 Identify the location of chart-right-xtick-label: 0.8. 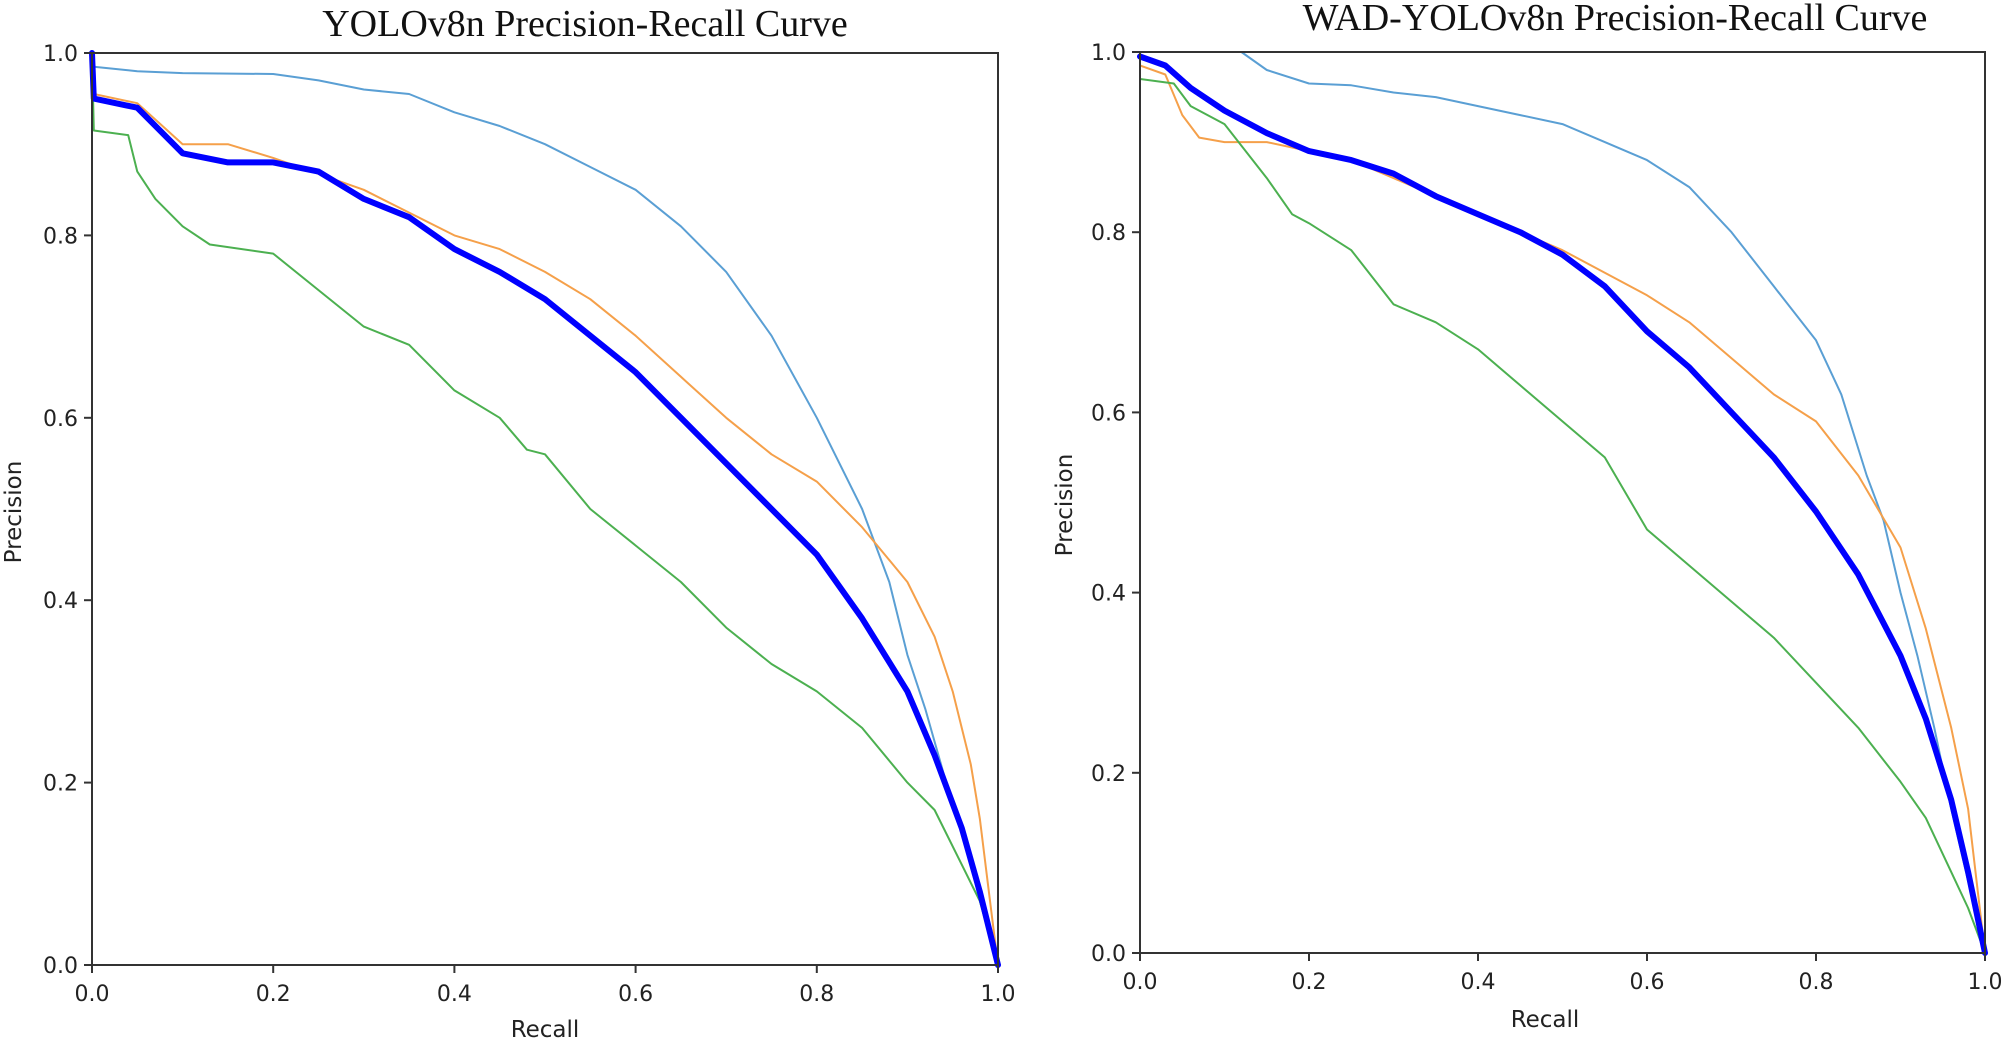
(1816, 982).